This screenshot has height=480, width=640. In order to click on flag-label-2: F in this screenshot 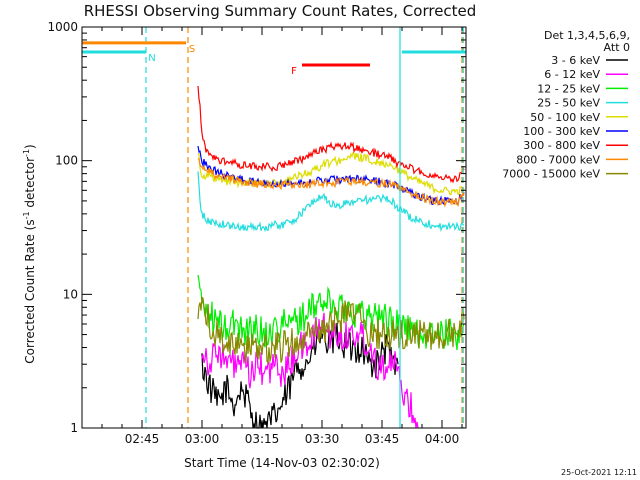, I will do `click(294, 71)`.